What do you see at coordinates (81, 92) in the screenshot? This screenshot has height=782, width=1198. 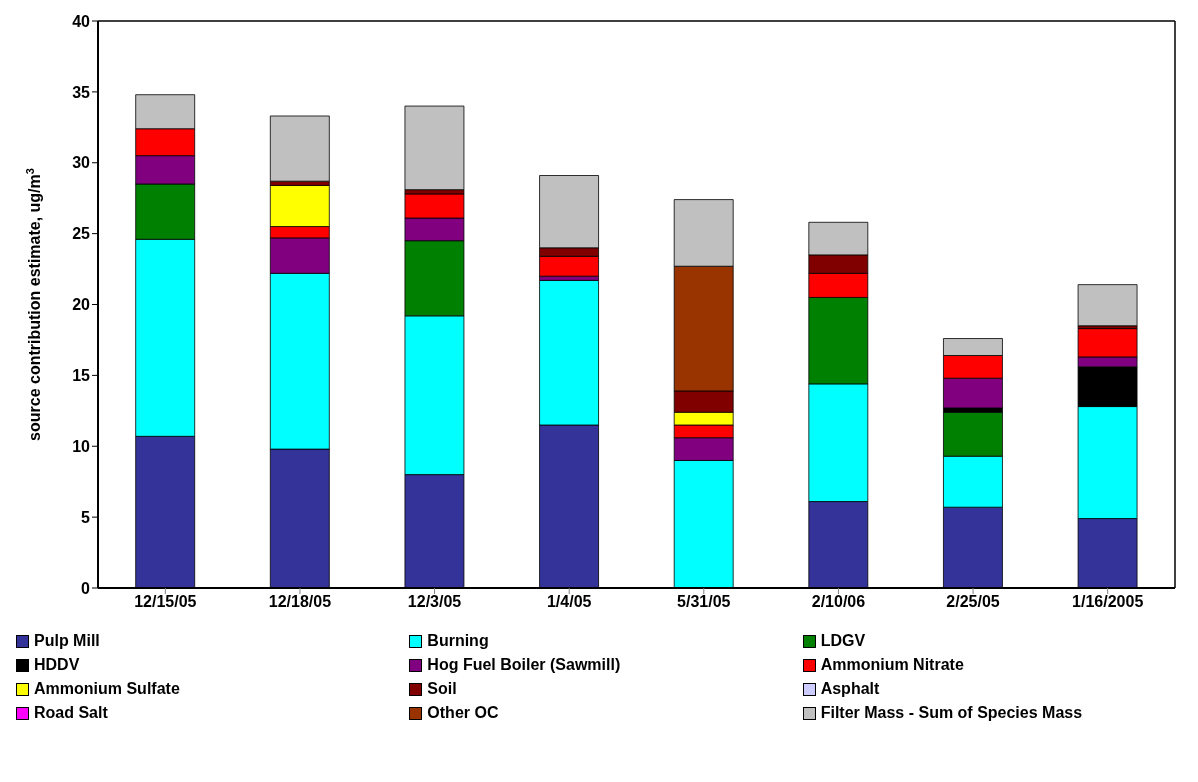 I see `y-tick-label: 35` at bounding box center [81, 92].